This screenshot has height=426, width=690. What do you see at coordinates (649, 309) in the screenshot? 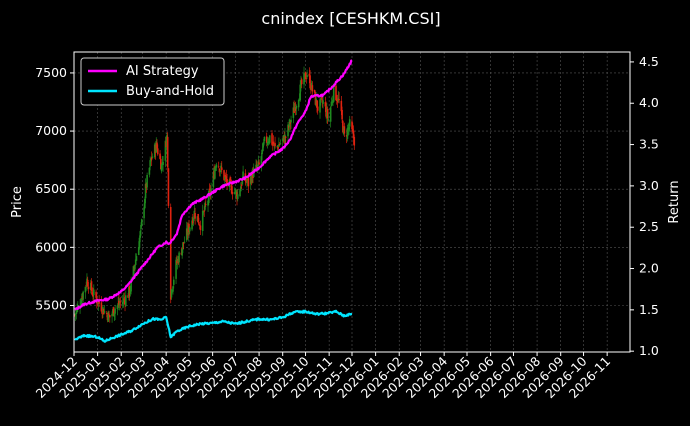
I see `y2-tick-label: 1.5` at bounding box center [649, 309].